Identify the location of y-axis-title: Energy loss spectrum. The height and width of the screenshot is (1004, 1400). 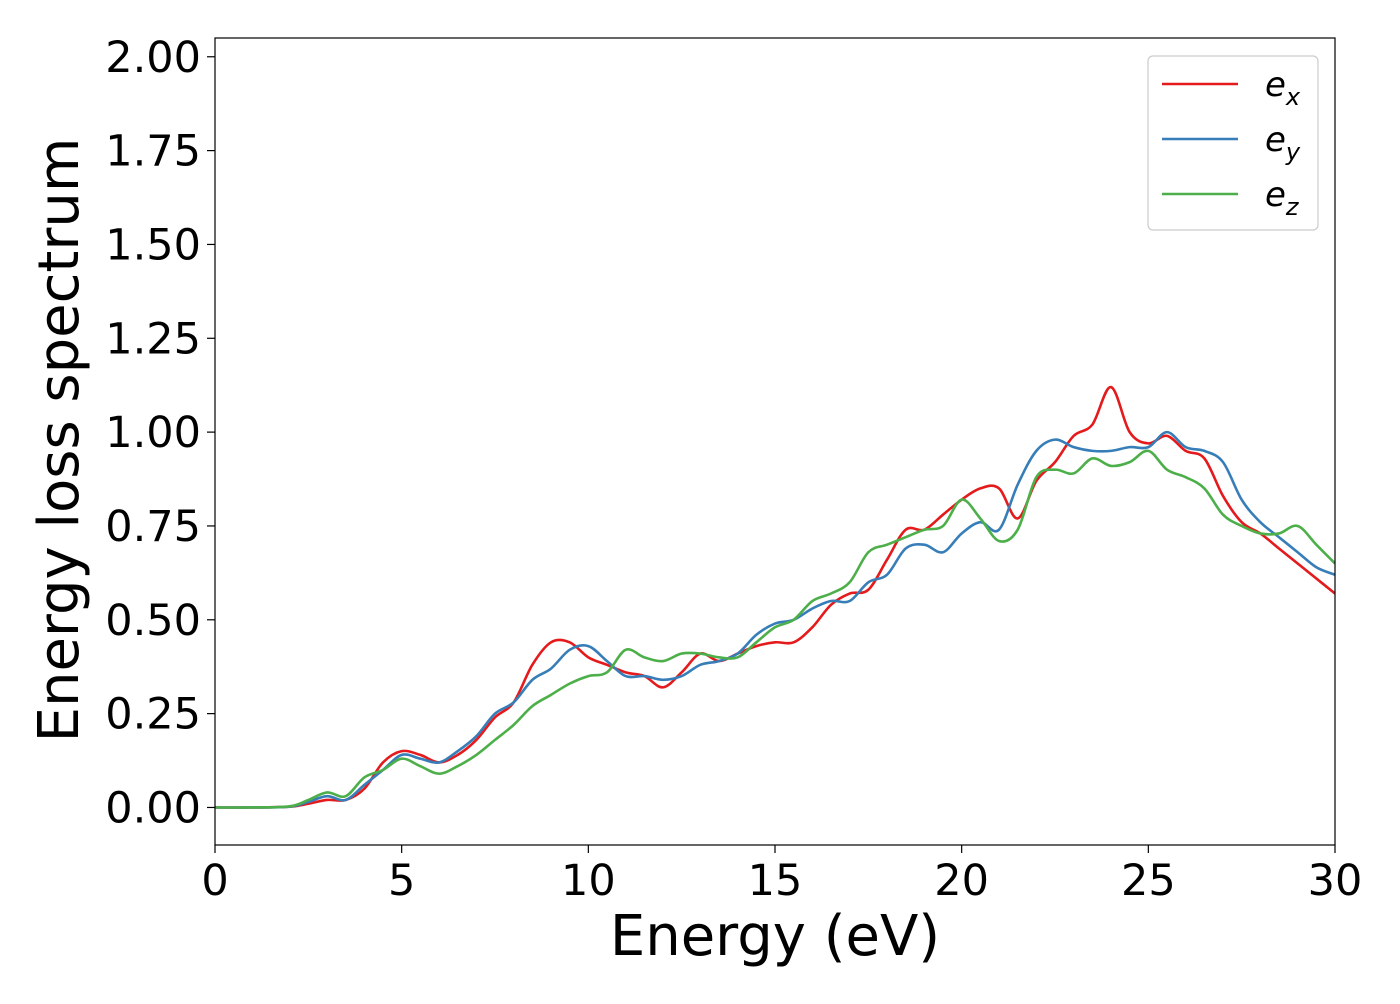
(59, 440).